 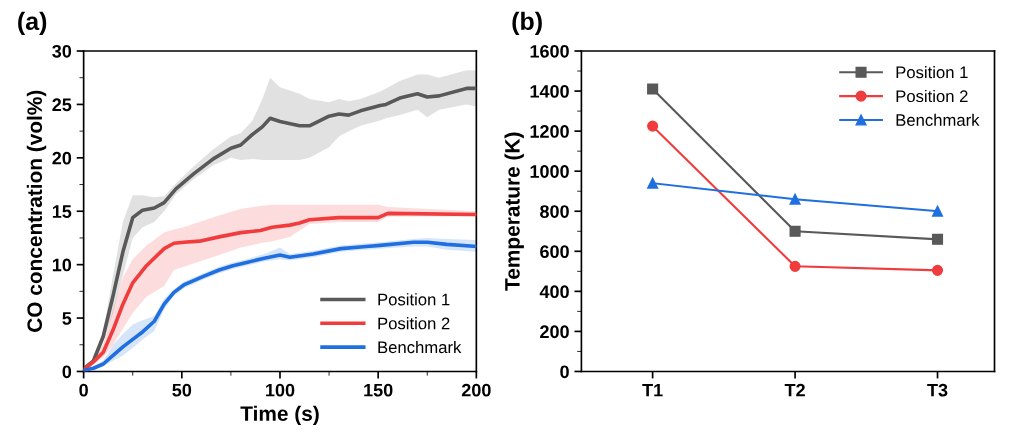 What do you see at coordinates (554, 332) in the screenshot?
I see `y-tick-label: 200` at bounding box center [554, 332].